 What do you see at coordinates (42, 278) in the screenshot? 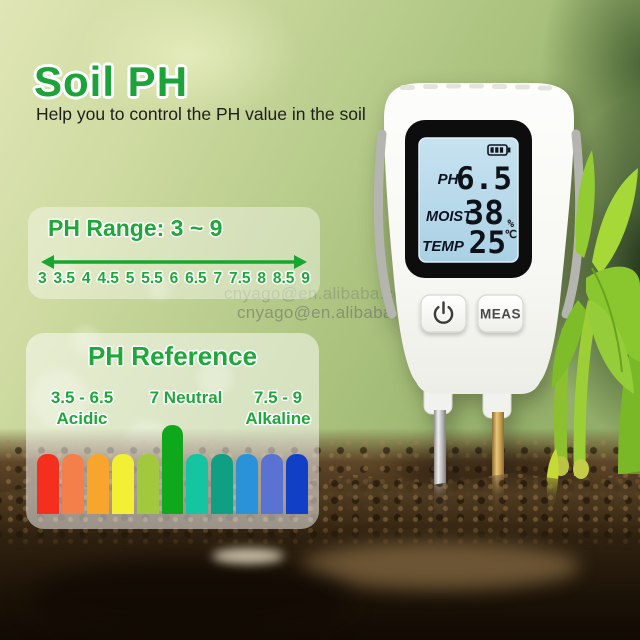
I see `ph-scale-number: 3` at bounding box center [42, 278].